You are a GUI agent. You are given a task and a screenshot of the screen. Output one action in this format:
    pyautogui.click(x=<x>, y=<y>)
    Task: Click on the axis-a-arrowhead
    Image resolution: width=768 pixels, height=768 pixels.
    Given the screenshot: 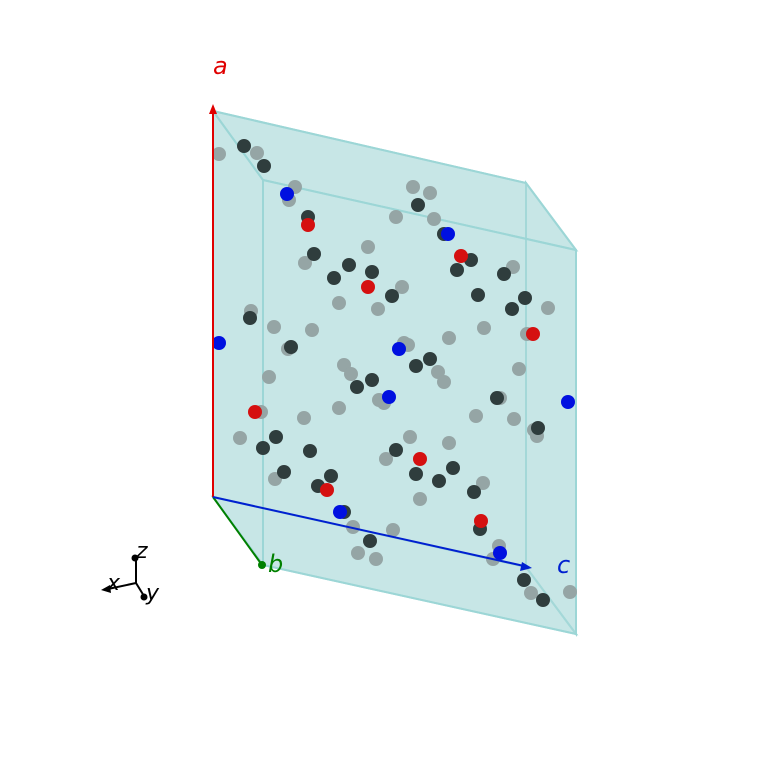 What is the action you would take?
    pyautogui.click(x=213, y=109)
    